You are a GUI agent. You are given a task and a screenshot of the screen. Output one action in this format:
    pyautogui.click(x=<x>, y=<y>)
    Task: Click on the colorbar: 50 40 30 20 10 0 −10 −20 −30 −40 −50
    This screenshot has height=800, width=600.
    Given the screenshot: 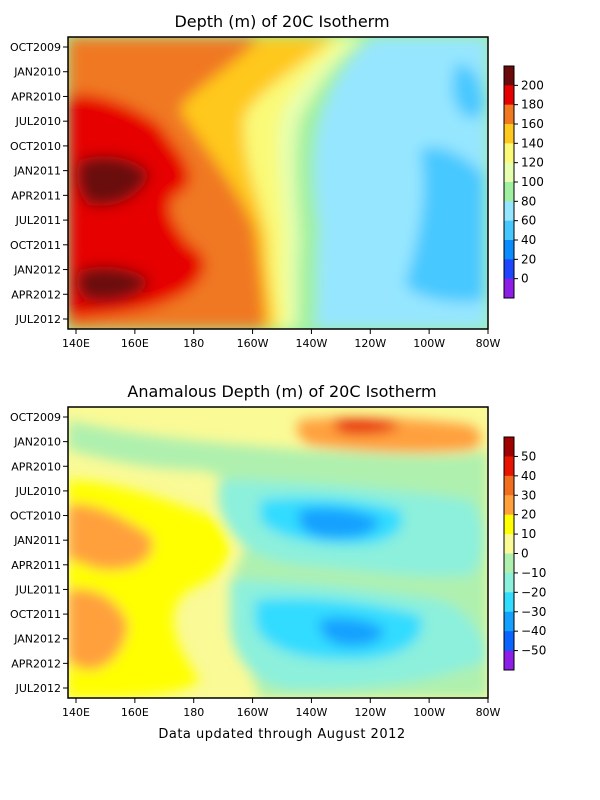 What is the action you would take?
    pyautogui.click(x=524, y=553)
    